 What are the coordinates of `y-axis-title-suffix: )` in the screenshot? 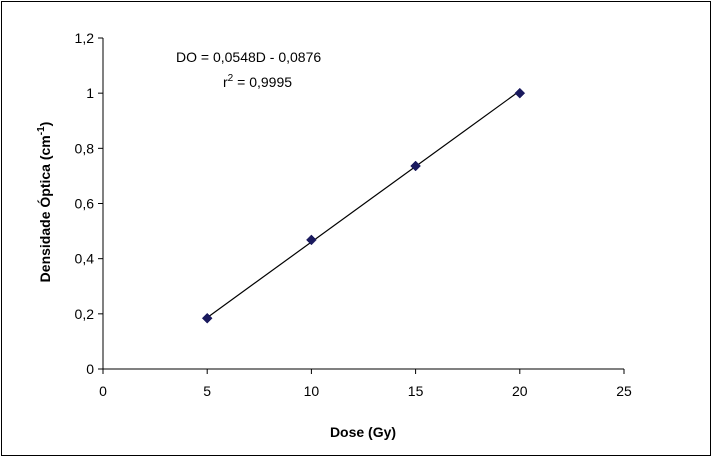 It's located at (45, 124).